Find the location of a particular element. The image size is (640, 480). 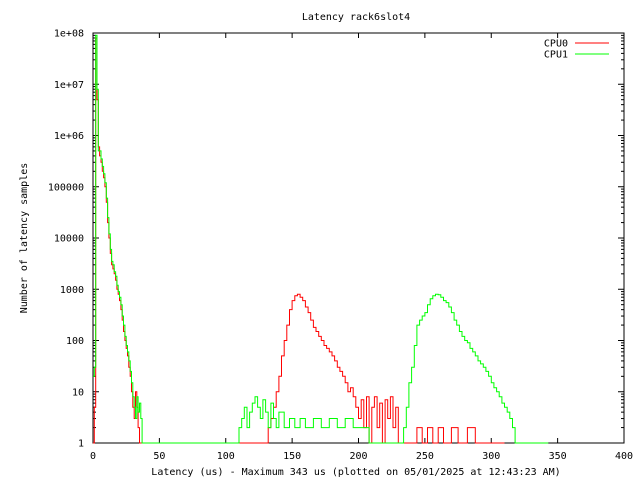

y-tick-label: 1 is located at coordinates (81, 444).